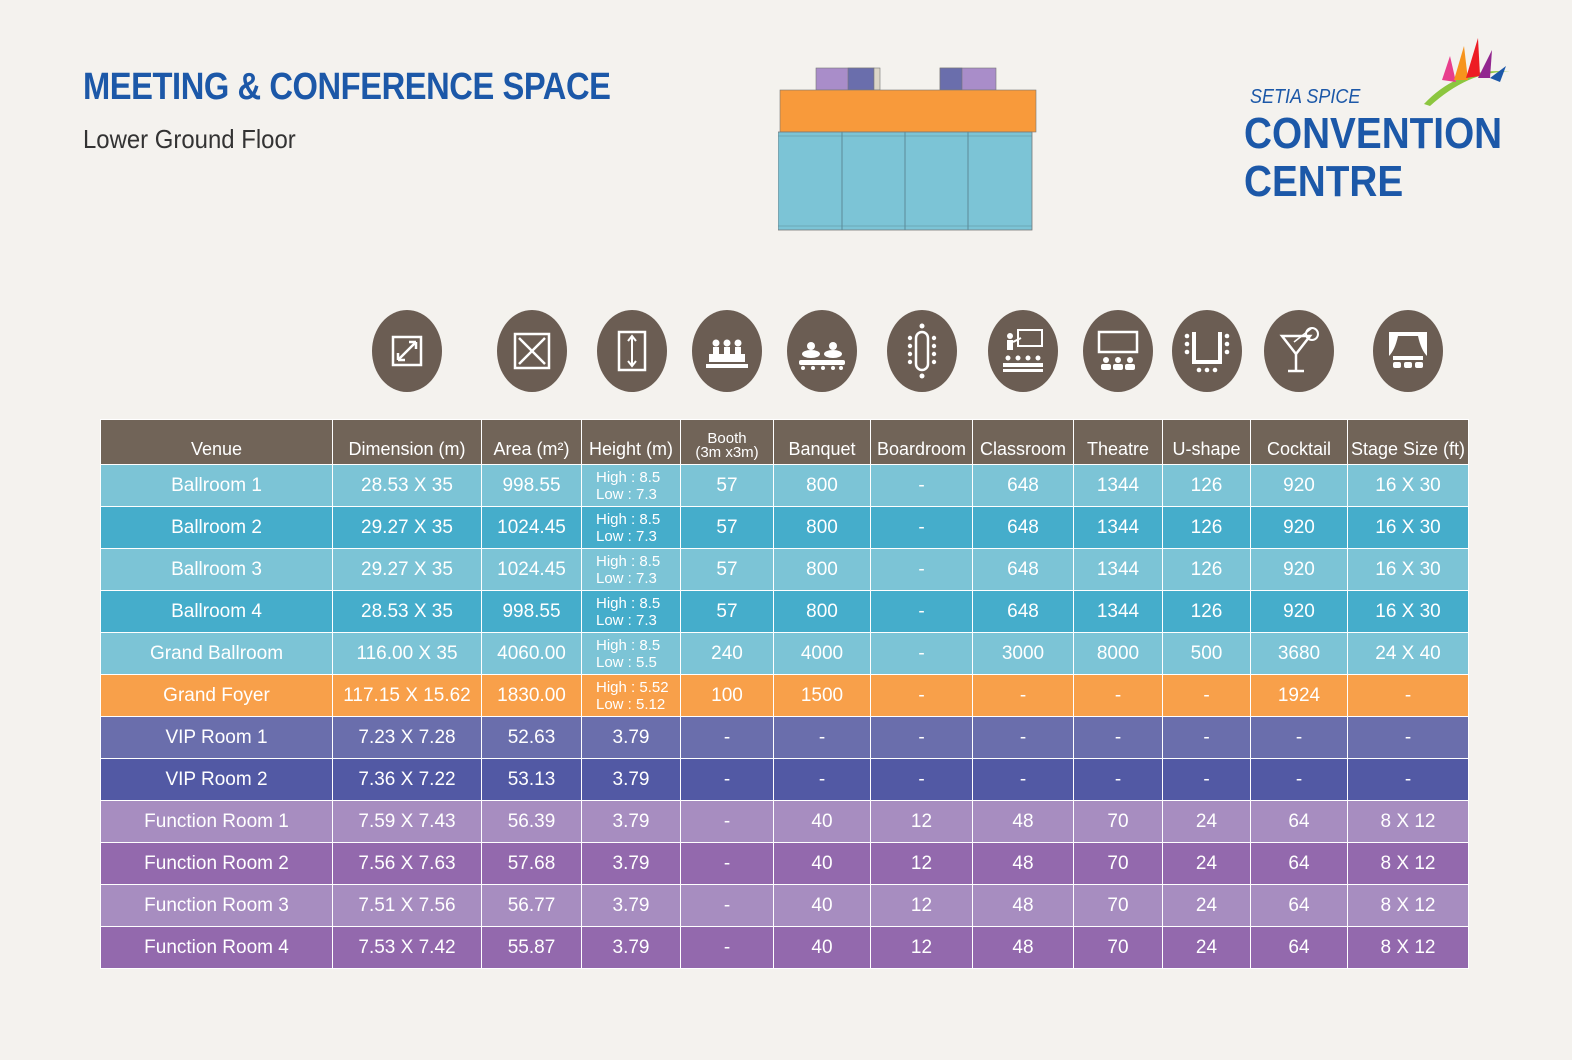 Image resolution: width=1572 pixels, height=1060 pixels. What do you see at coordinates (216, 611) in the screenshot?
I see `cell-venue: Ballroom 4` at bounding box center [216, 611].